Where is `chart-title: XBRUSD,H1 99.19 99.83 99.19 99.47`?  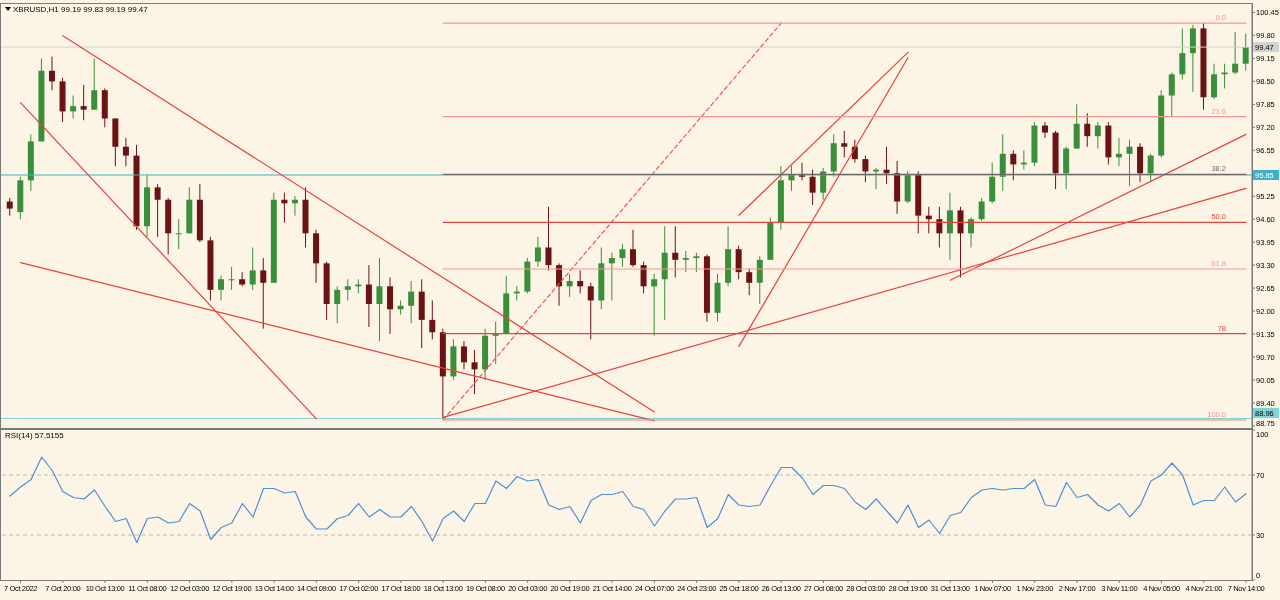
chart-title: XBRUSD,H1 99.19 99.83 99.19 99.47 is located at coordinates (80, 10).